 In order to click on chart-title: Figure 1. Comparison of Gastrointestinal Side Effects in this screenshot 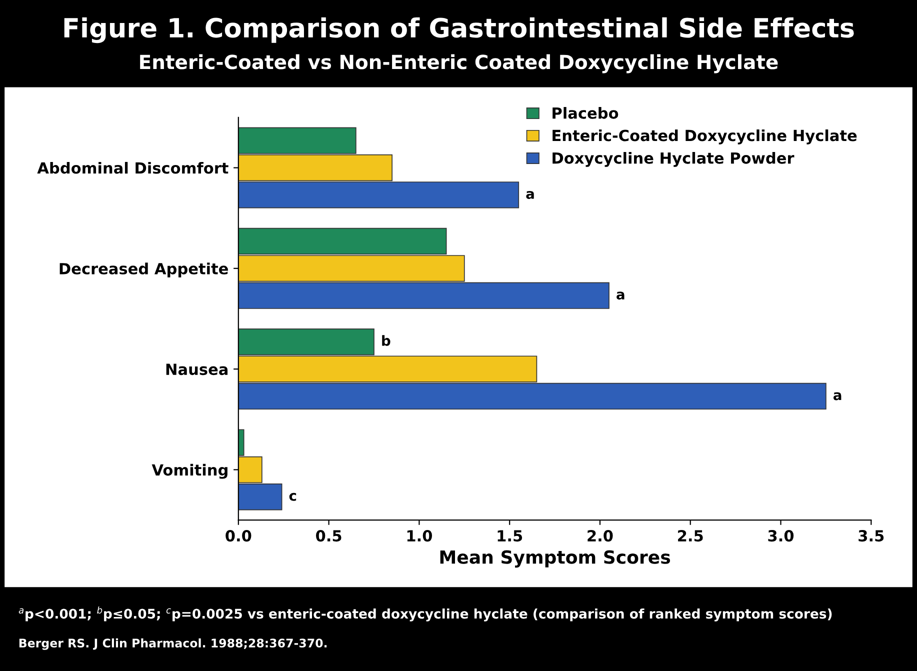, I will do `click(459, 30)`.